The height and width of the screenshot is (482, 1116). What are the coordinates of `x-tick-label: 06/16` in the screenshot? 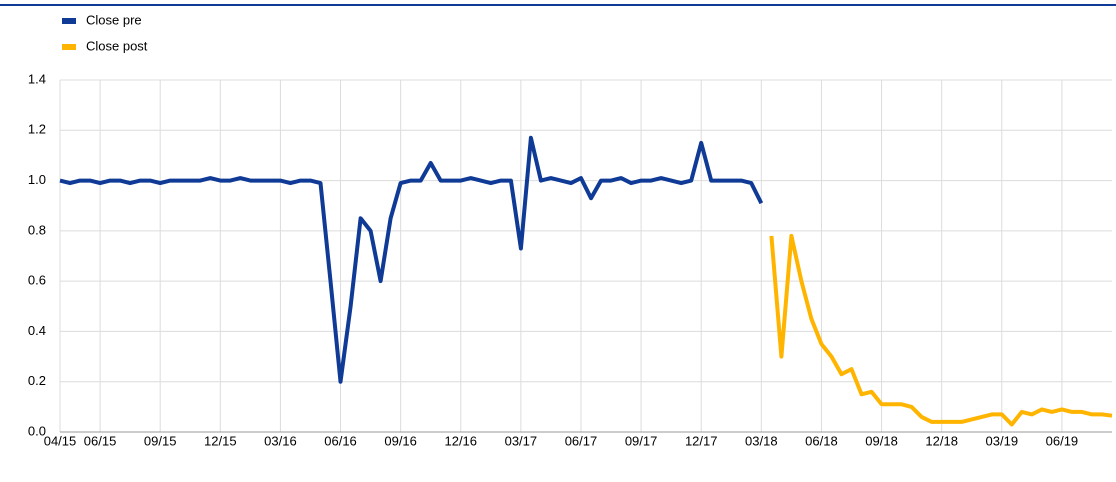 It's located at (340, 440).